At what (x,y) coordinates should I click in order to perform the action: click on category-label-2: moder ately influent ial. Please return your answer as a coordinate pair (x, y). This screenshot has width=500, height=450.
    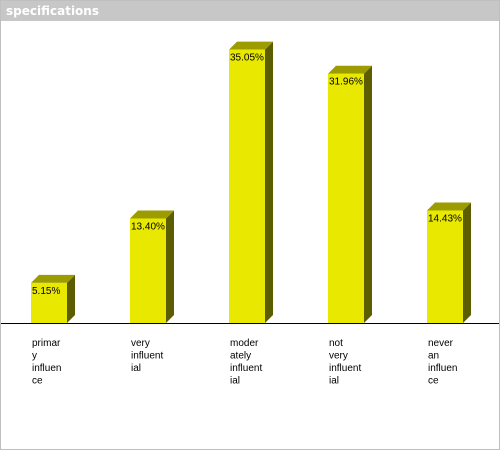
    Looking at the image, I should click on (246, 362).